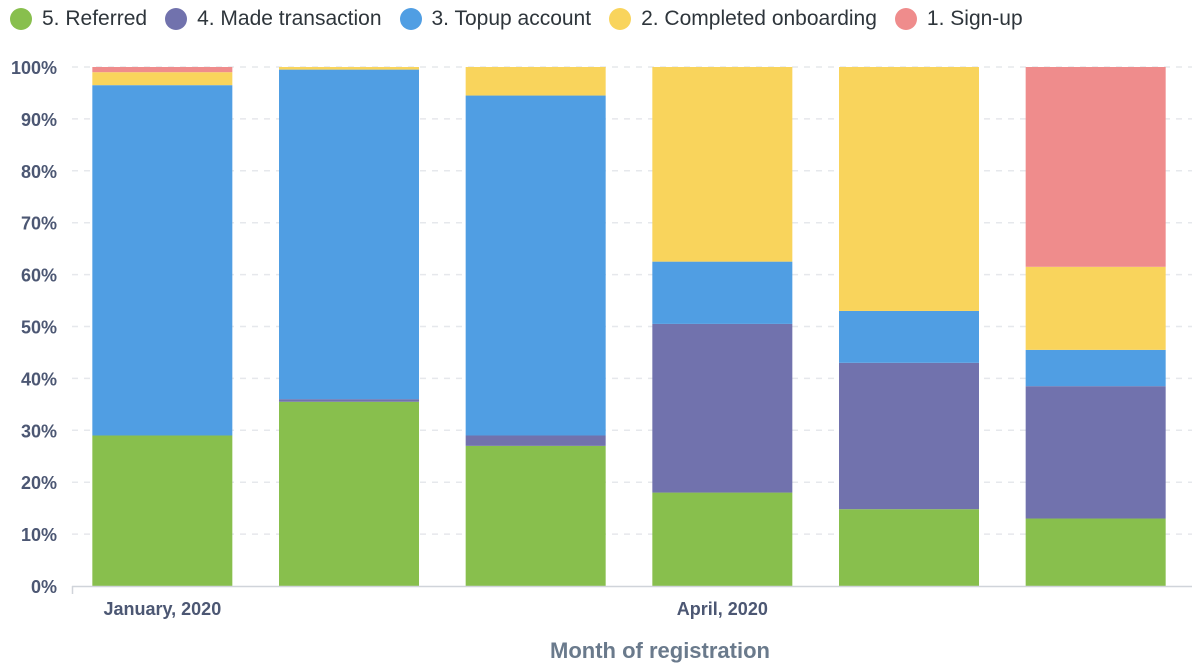  What do you see at coordinates (176, 19) in the screenshot?
I see `legend-swatch-made-transaction` at bounding box center [176, 19].